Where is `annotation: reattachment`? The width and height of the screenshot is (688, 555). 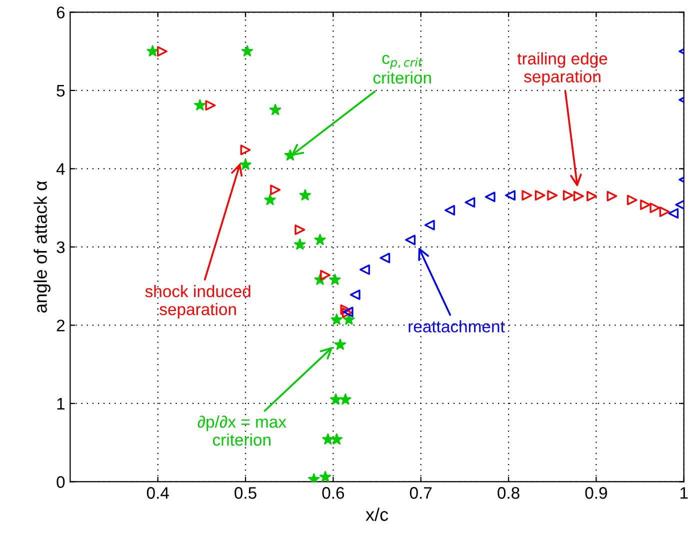
annotation: reattachment is located at coordinates (456, 326).